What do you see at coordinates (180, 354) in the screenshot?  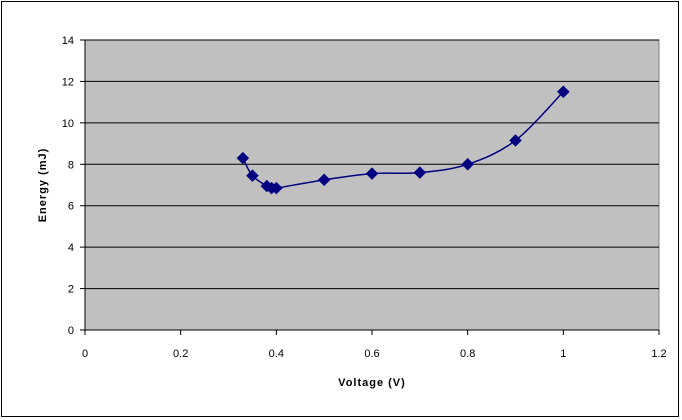 I see `x-tick-label: 0.2` at bounding box center [180, 354].